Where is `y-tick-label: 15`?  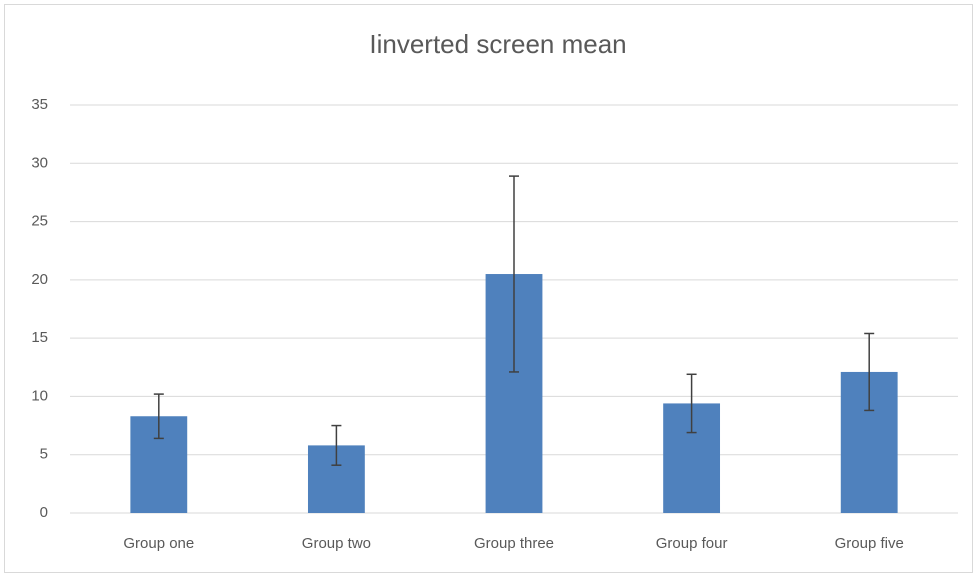
y-tick-label: 15 is located at coordinates (39, 337).